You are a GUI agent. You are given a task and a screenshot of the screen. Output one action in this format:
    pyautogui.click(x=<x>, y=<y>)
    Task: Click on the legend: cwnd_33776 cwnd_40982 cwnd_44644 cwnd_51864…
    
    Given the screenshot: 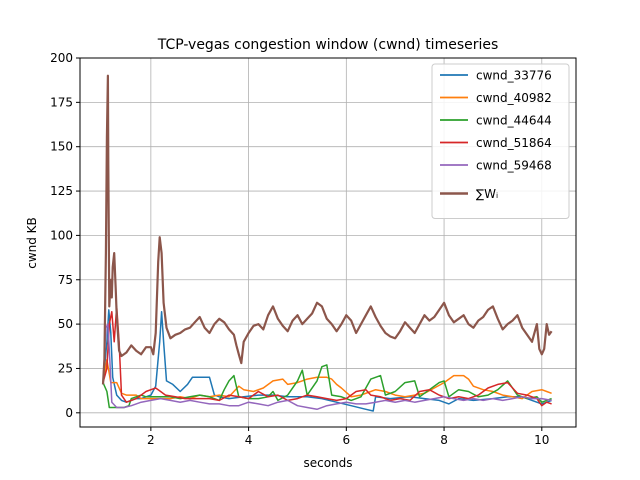 What is the action you would take?
    pyautogui.click(x=500, y=141)
    